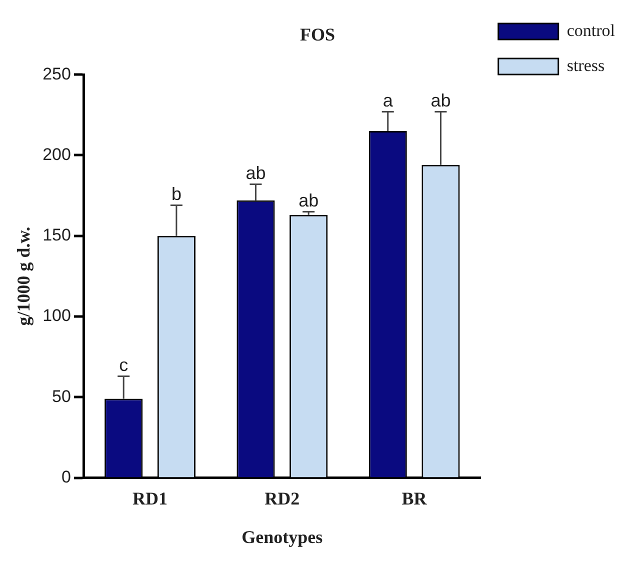 This screenshot has width=635, height=563. Describe the element at coordinates (23, 276) in the screenshot. I see `y-axis-title: g/1000 g d.w.` at that location.